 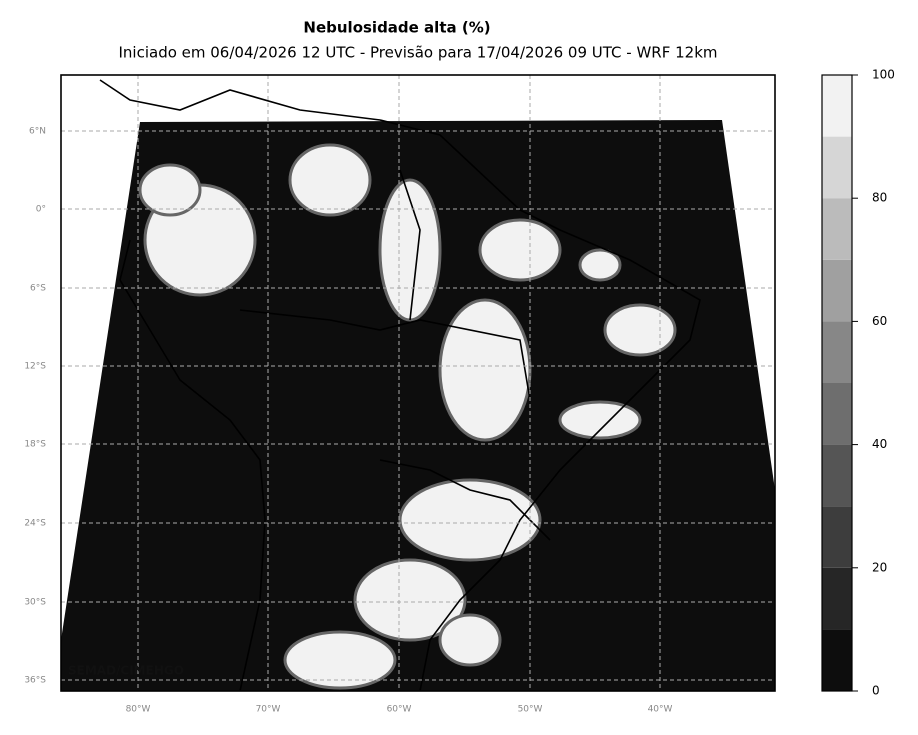 I want to click on colorbar-frame, so click(x=837, y=383).